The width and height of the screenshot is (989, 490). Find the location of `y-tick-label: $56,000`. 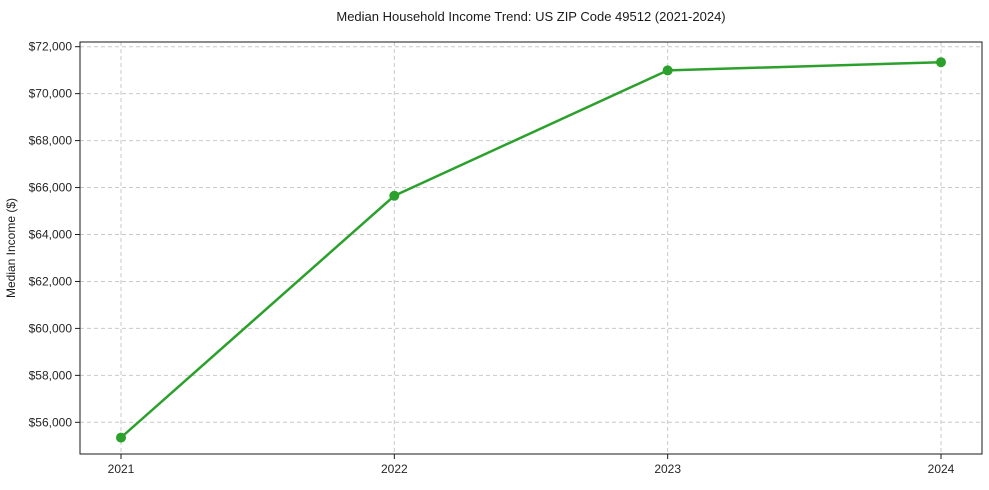

y-tick-label: $56,000 is located at coordinates (51, 422).